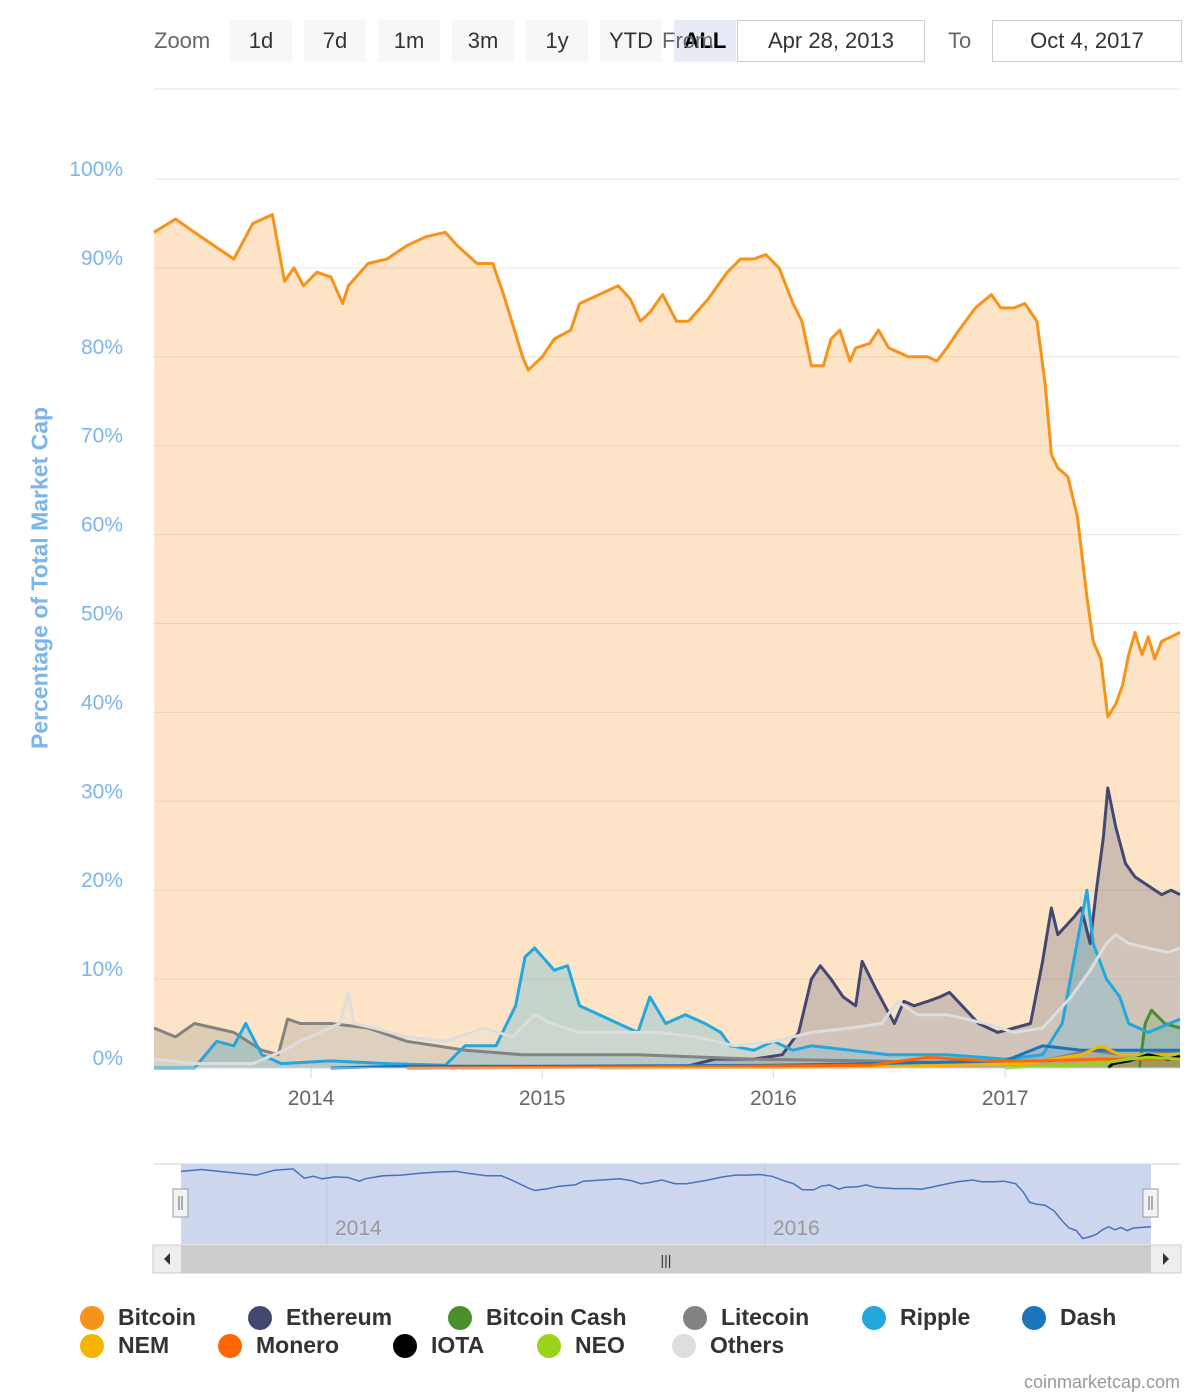  What do you see at coordinates (793, 1062) in the screenshot?
I see `series-line-monero` at bounding box center [793, 1062].